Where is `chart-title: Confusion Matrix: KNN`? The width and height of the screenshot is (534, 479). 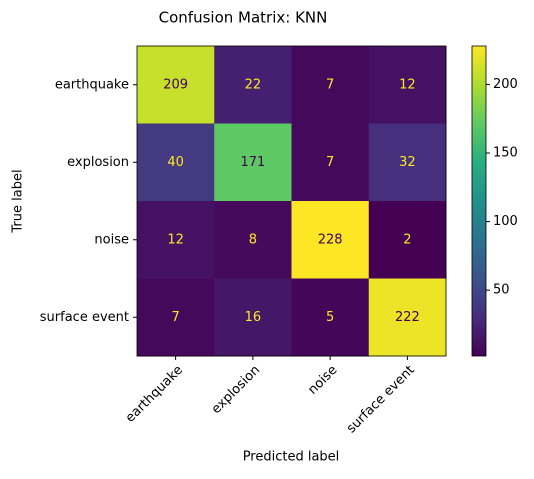 chart-title: Confusion Matrix: KNN is located at coordinates (243, 18).